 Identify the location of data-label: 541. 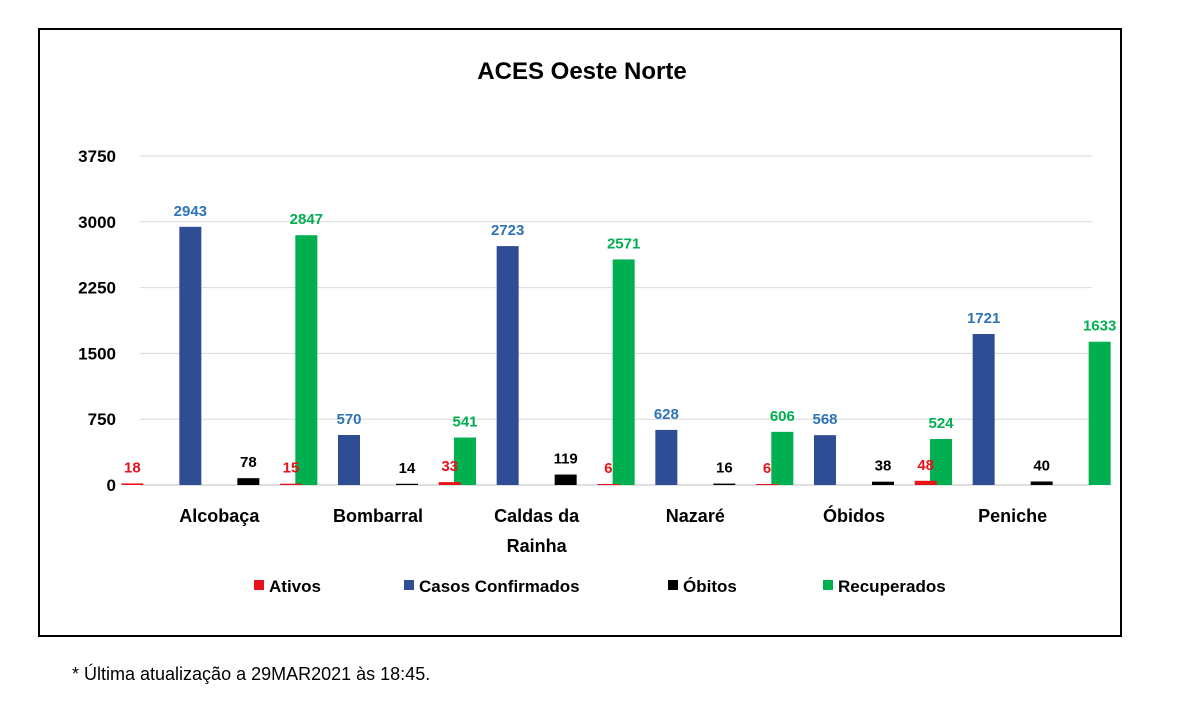
(464, 422).